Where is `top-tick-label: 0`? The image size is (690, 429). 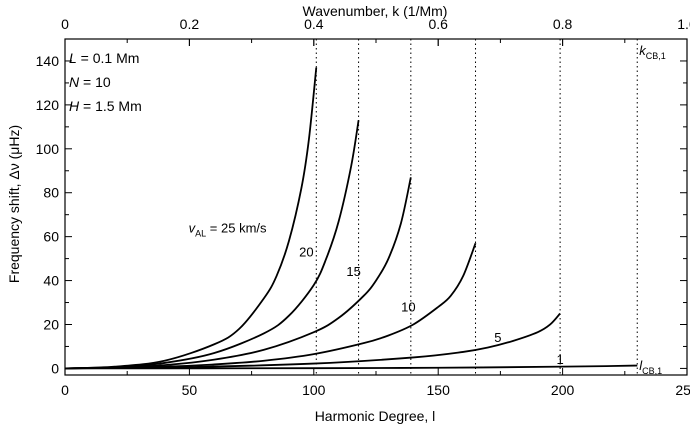 top-tick-label: 0 is located at coordinates (65, 24).